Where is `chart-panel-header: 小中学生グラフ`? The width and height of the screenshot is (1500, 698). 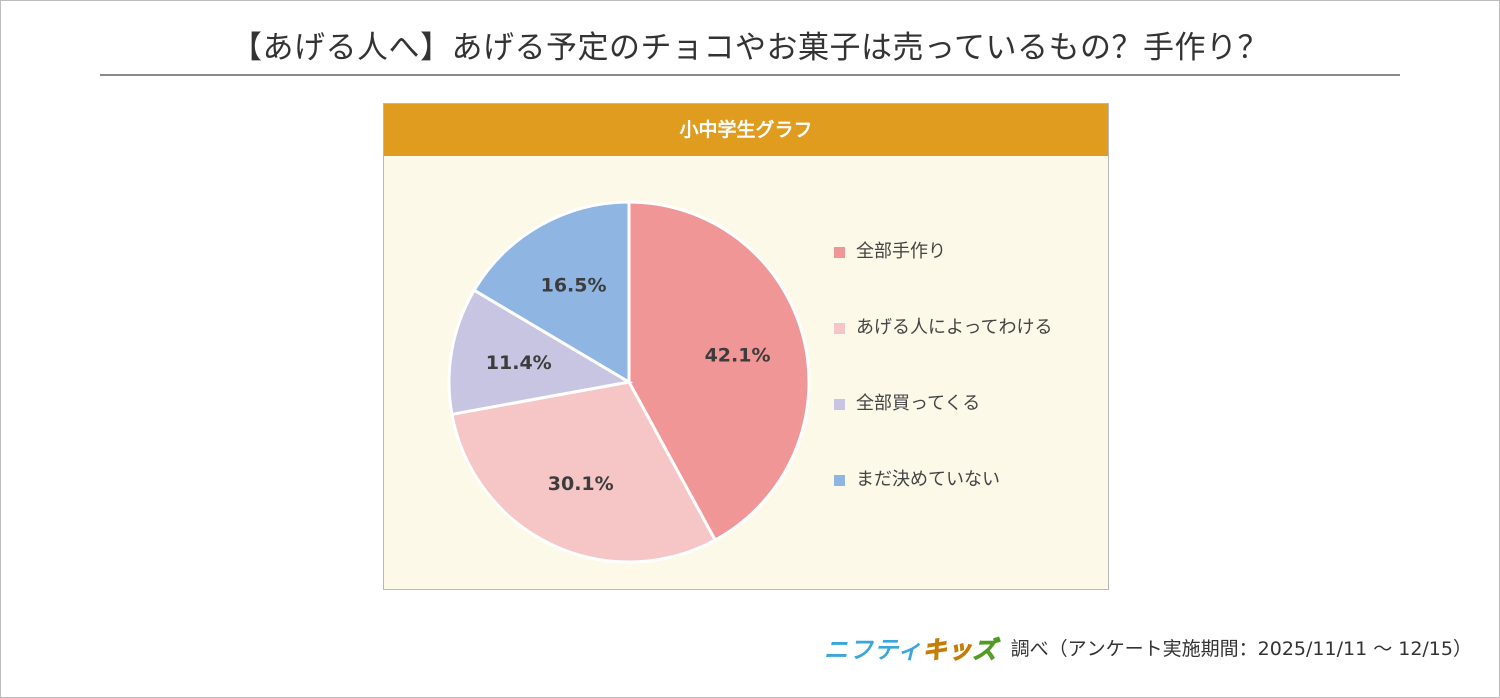
chart-panel-header: 小中学生グラフ is located at coordinates (746, 130).